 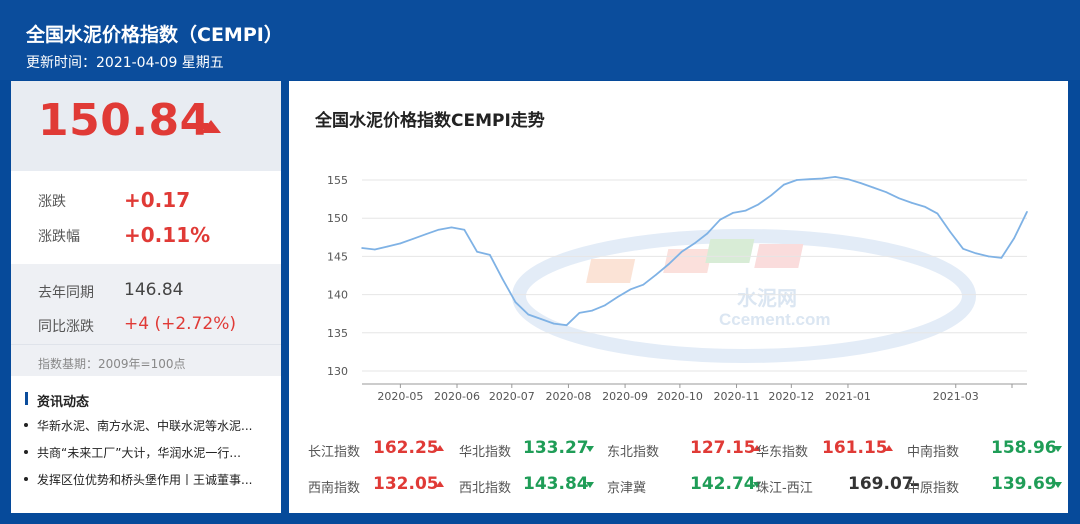 What do you see at coordinates (556, 448) in the screenshot?
I see `region-value: 133.27` at bounding box center [556, 448].